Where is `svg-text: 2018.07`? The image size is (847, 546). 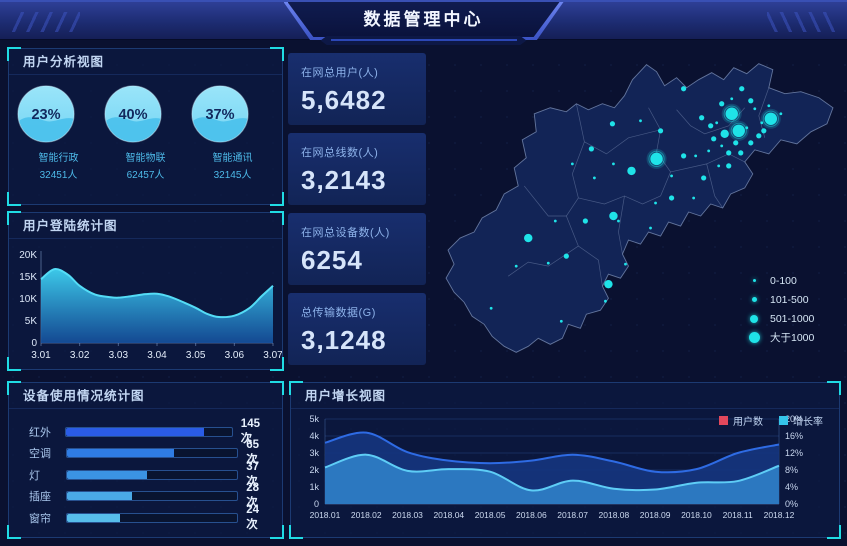 svg-text: 2018.07 is located at coordinates (572, 515).